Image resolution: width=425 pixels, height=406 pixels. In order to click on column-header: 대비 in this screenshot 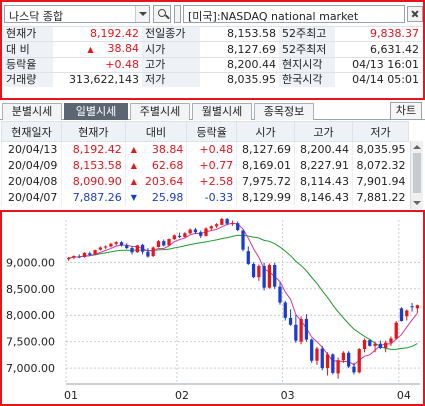, I will do `click(156, 131)`.